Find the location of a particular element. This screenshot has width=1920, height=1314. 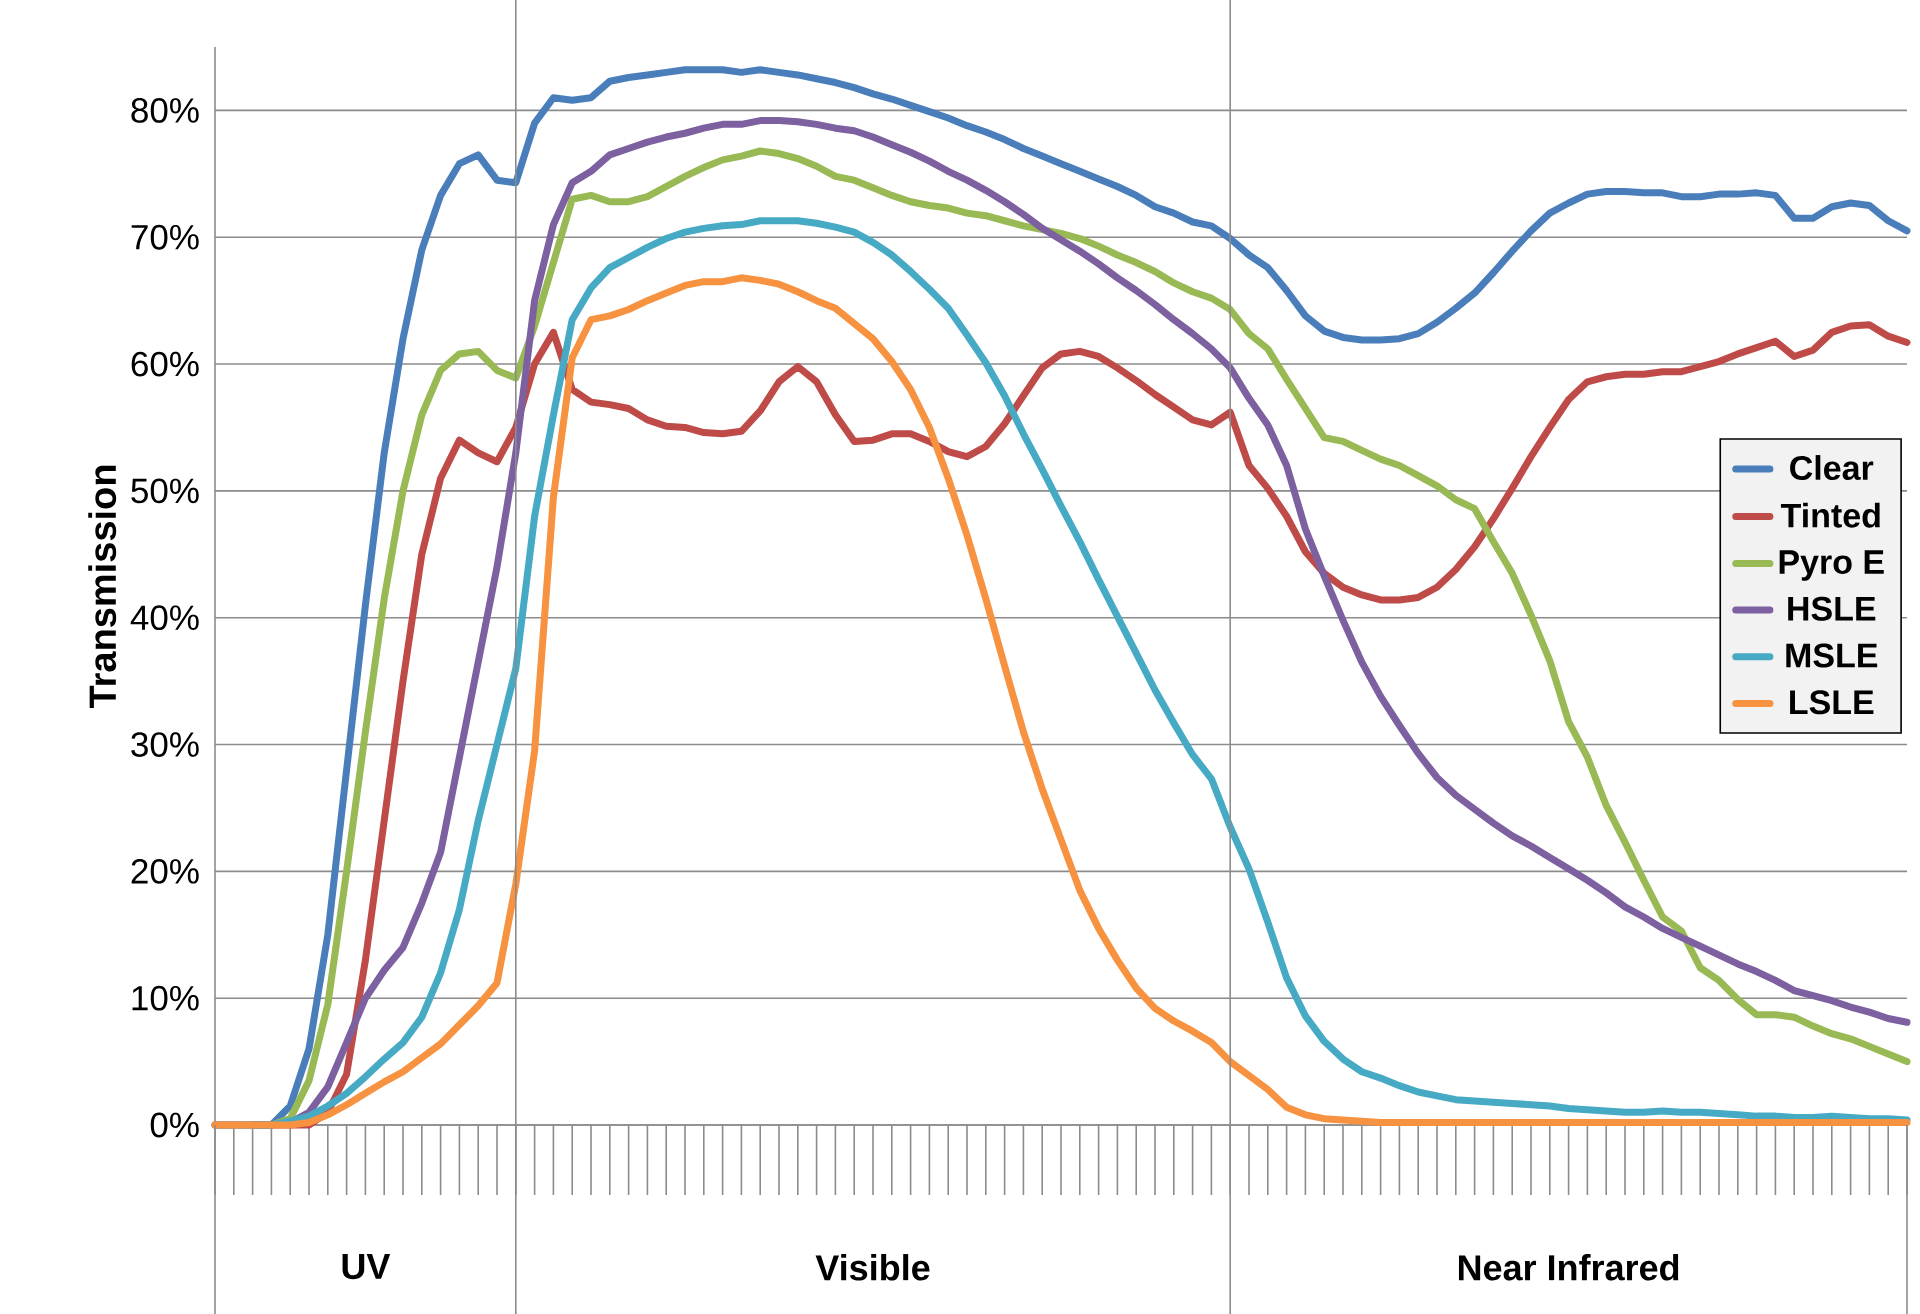

x-tick-label: UV is located at coordinates (366, 1267).